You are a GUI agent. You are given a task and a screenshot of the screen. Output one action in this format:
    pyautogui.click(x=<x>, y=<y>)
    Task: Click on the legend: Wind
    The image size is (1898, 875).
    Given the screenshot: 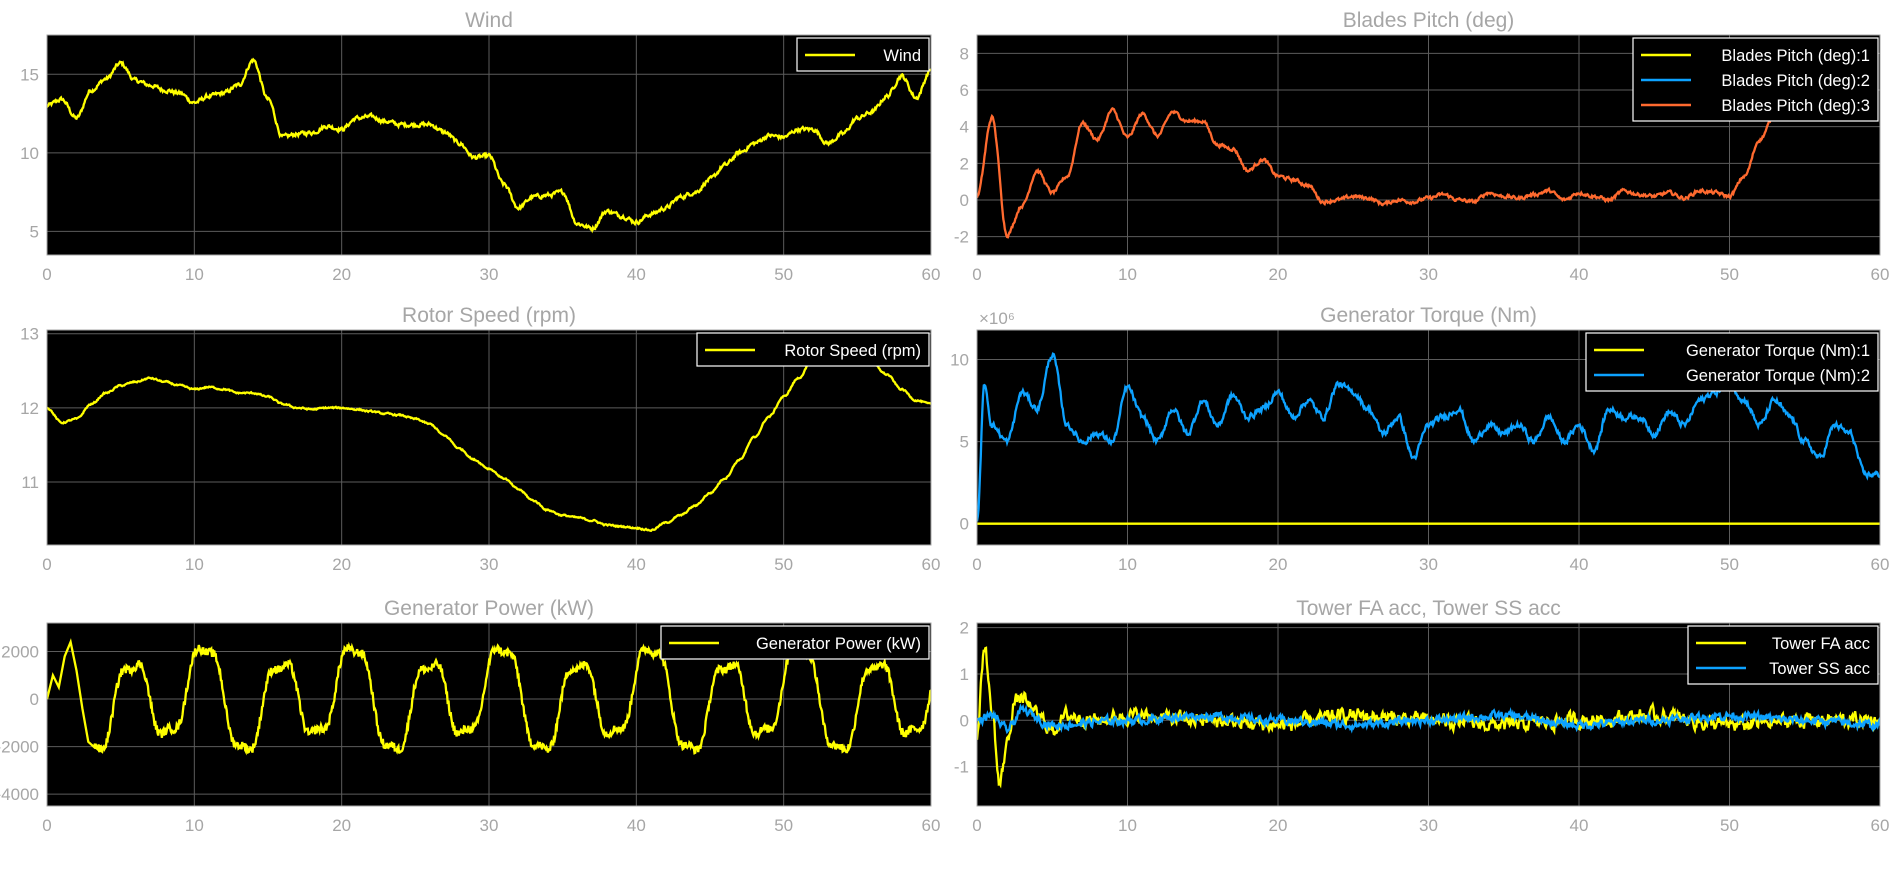 What is the action you would take?
    pyautogui.click(x=863, y=54)
    